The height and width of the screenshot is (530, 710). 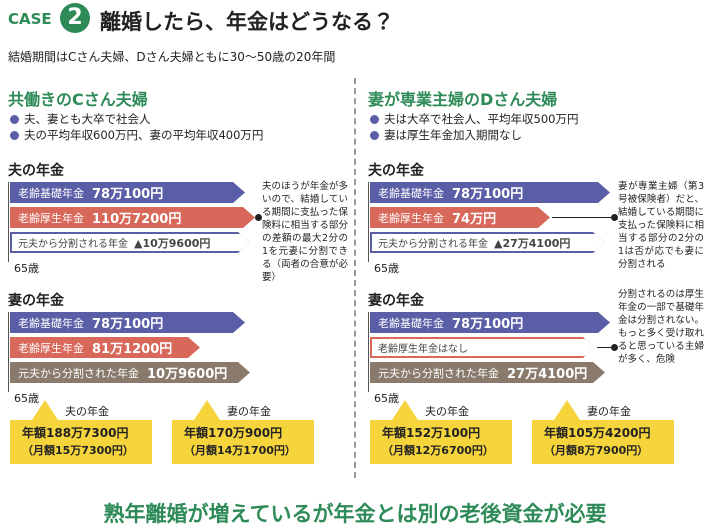 What do you see at coordinates (603, 442) in the screenshot?
I see `total-box: 年額105万4200円 （月額8万7900円）` at bounding box center [603, 442].